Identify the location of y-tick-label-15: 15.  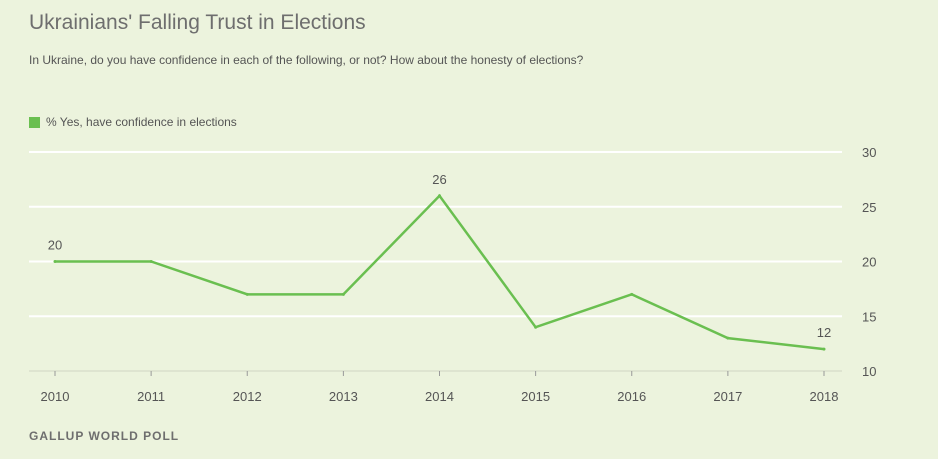
(869, 316).